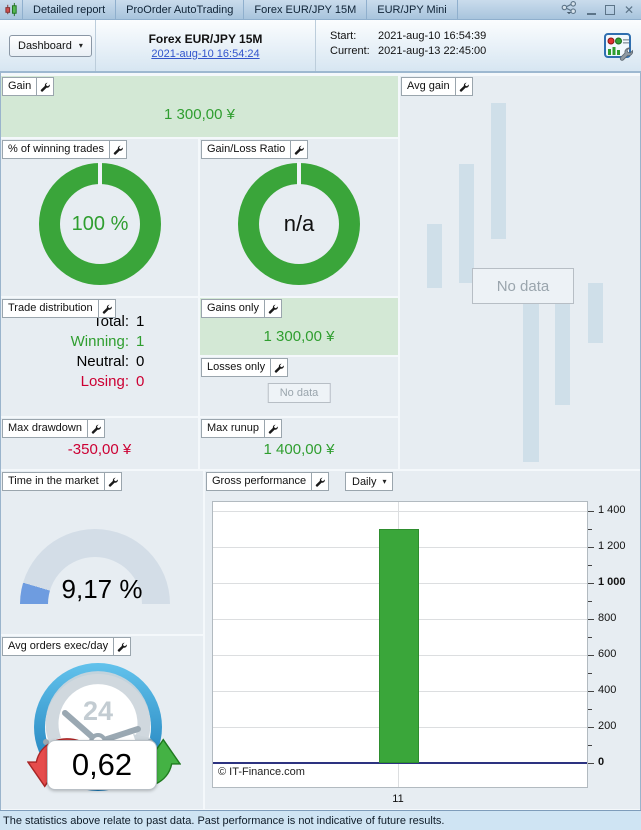 Image resolution: width=641 pixels, height=830 pixels. I want to click on panel-label: Gain/Loss Ratio, so click(246, 149).